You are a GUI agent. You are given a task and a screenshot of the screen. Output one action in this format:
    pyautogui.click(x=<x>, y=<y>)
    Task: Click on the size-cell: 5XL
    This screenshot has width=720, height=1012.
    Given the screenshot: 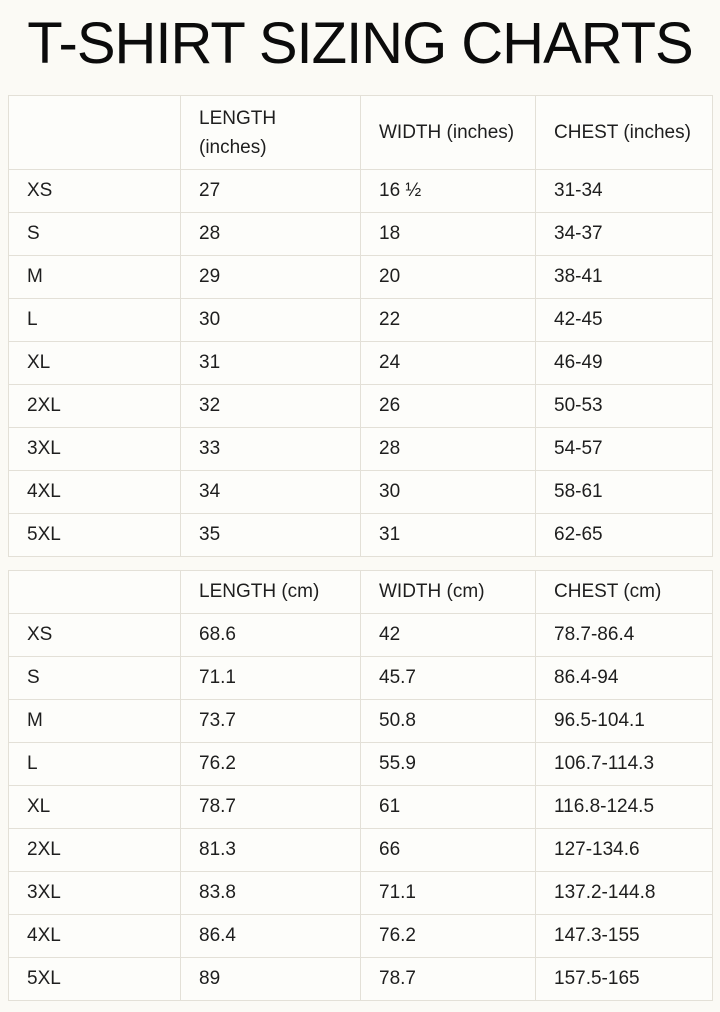 What is the action you would take?
    pyautogui.click(x=94, y=535)
    